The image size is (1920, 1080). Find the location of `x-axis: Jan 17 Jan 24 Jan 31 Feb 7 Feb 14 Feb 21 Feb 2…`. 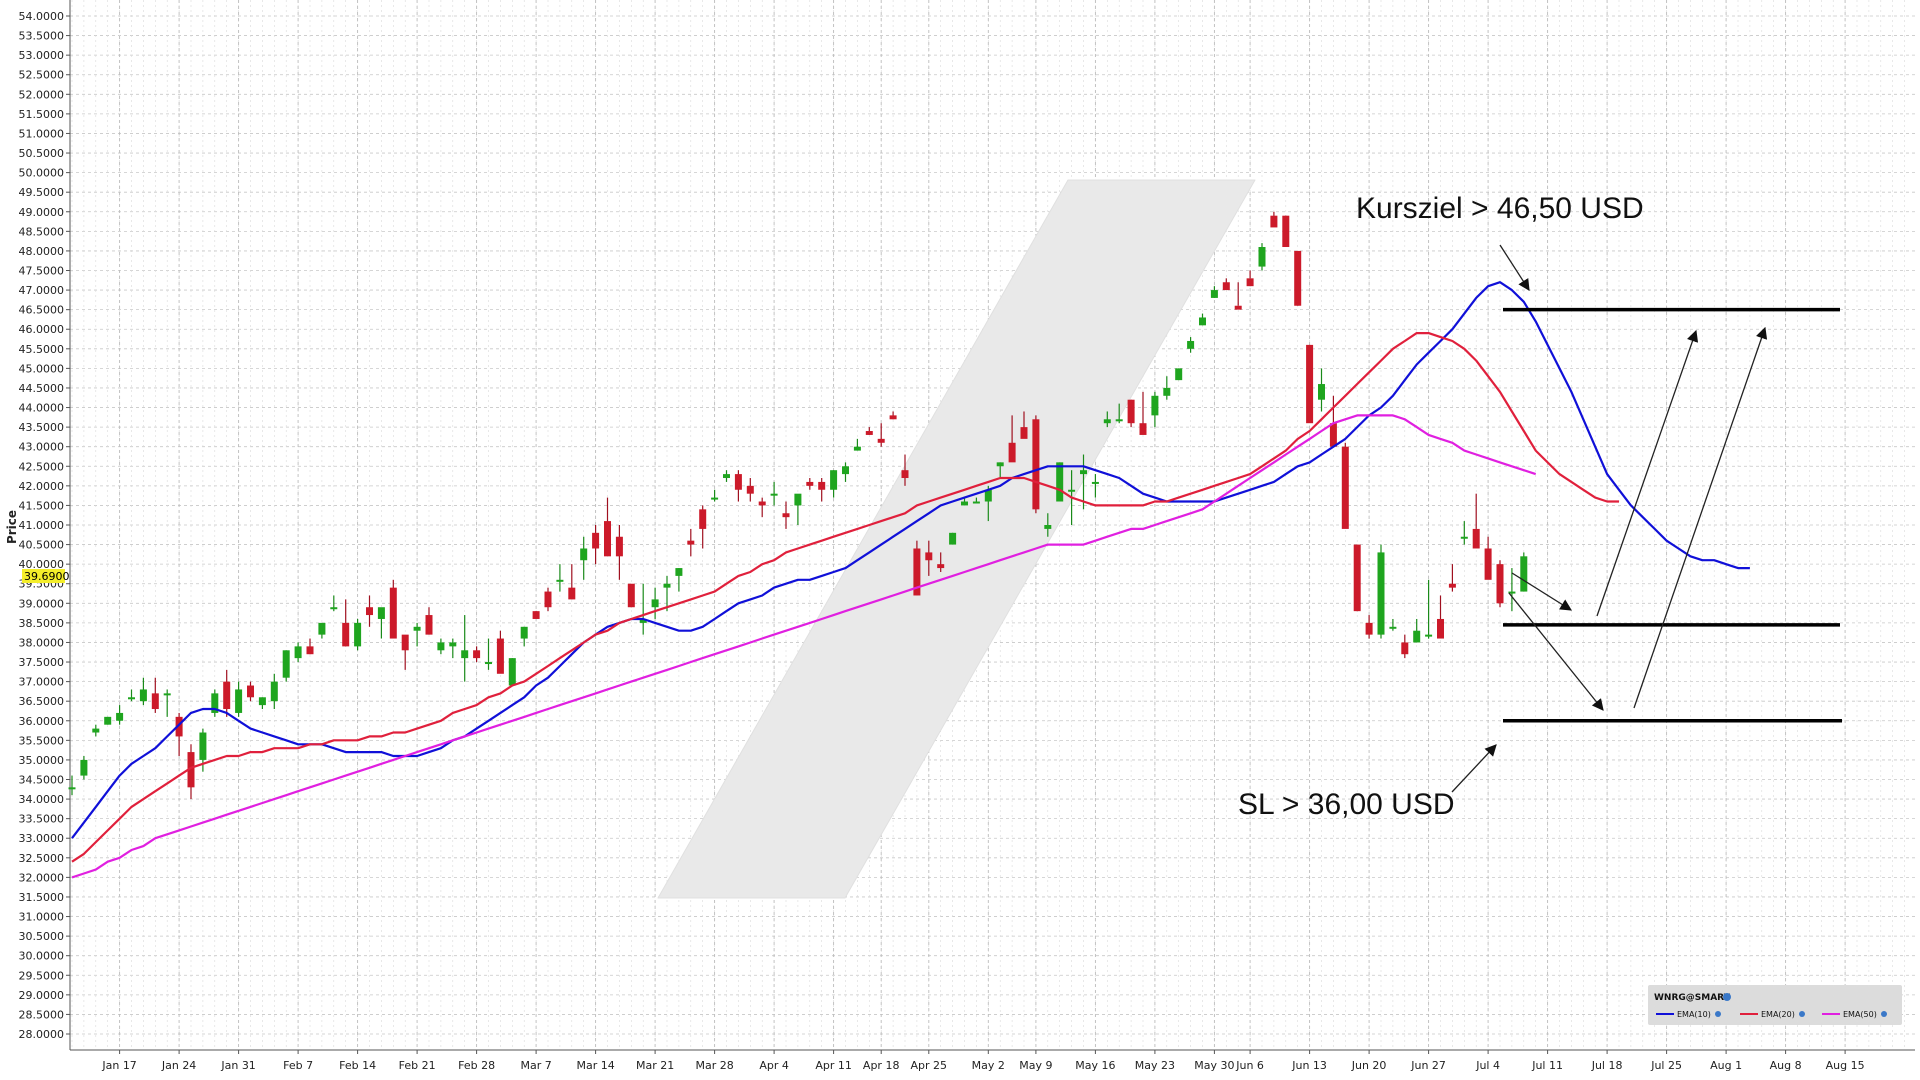

x-axis: Jan 17 Jan 24 Jan 31 Feb 7 Feb 14 Feb 21 Feb 2… is located at coordinates (992, 1060).